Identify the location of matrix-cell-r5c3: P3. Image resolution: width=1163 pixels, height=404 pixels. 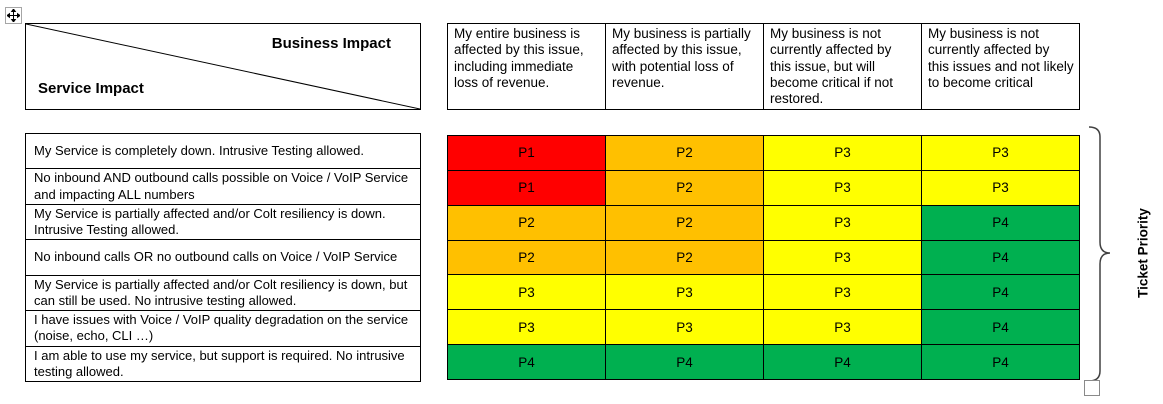
(842, 292).